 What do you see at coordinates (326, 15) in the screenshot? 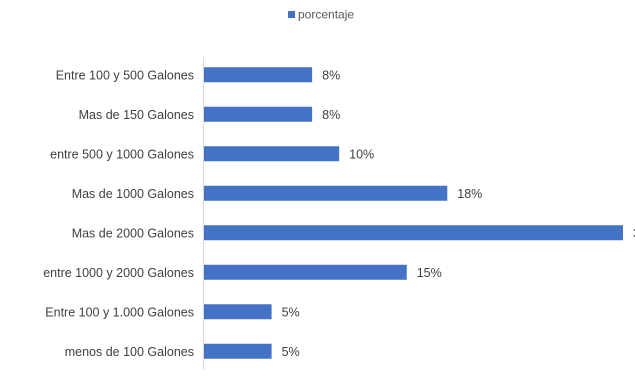
I see `legend-label: porcentaje` at bounding box center [326, 15].